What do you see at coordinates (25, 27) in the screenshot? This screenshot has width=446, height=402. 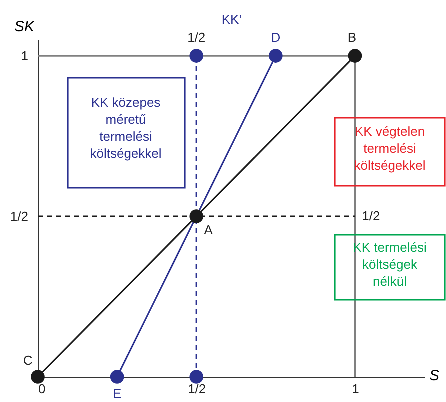 I see `y-axis-title: SK` at bounding box center [25, 27].